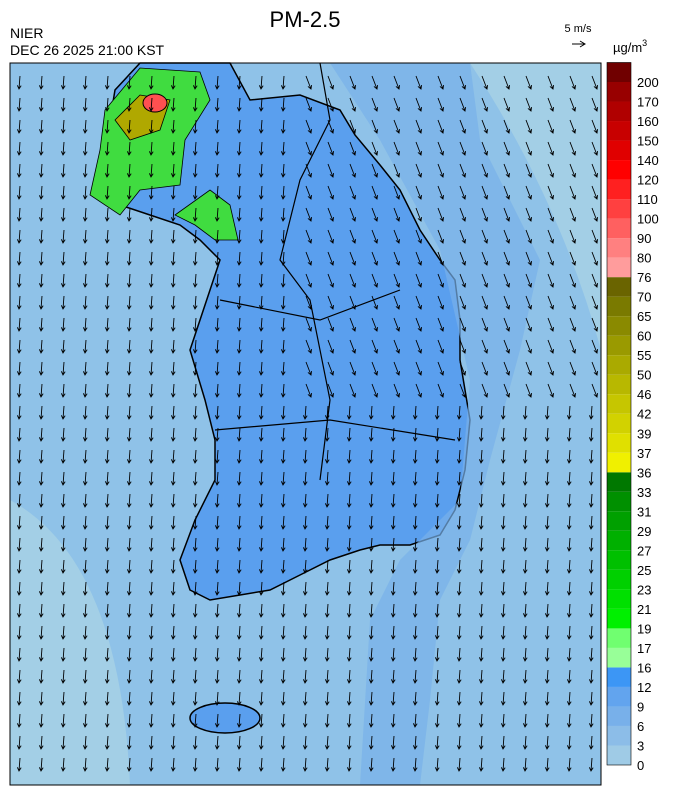 The height and width of the screenshot is (800, 673). Describe the element at coordinates (640, 765) in the screenshot. I see `colorbar-label: 0` at that location.